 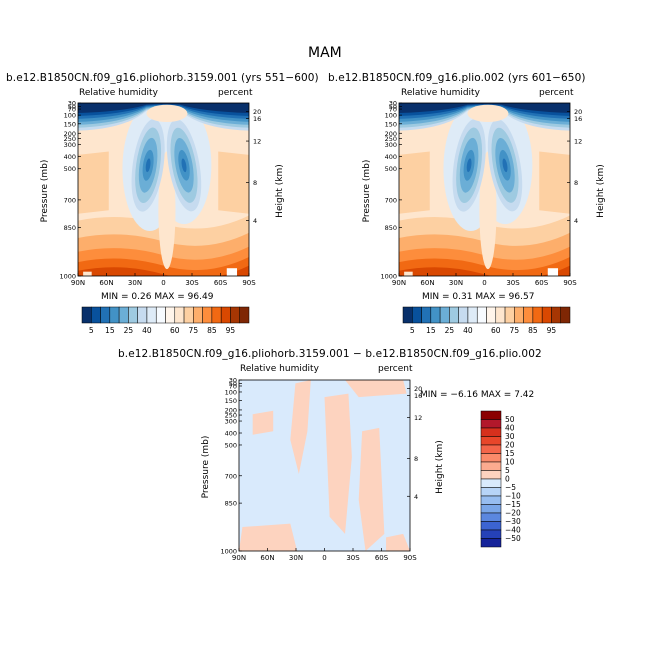 I want to click on x-tick-label: 30N, so click(x=456, y=283).